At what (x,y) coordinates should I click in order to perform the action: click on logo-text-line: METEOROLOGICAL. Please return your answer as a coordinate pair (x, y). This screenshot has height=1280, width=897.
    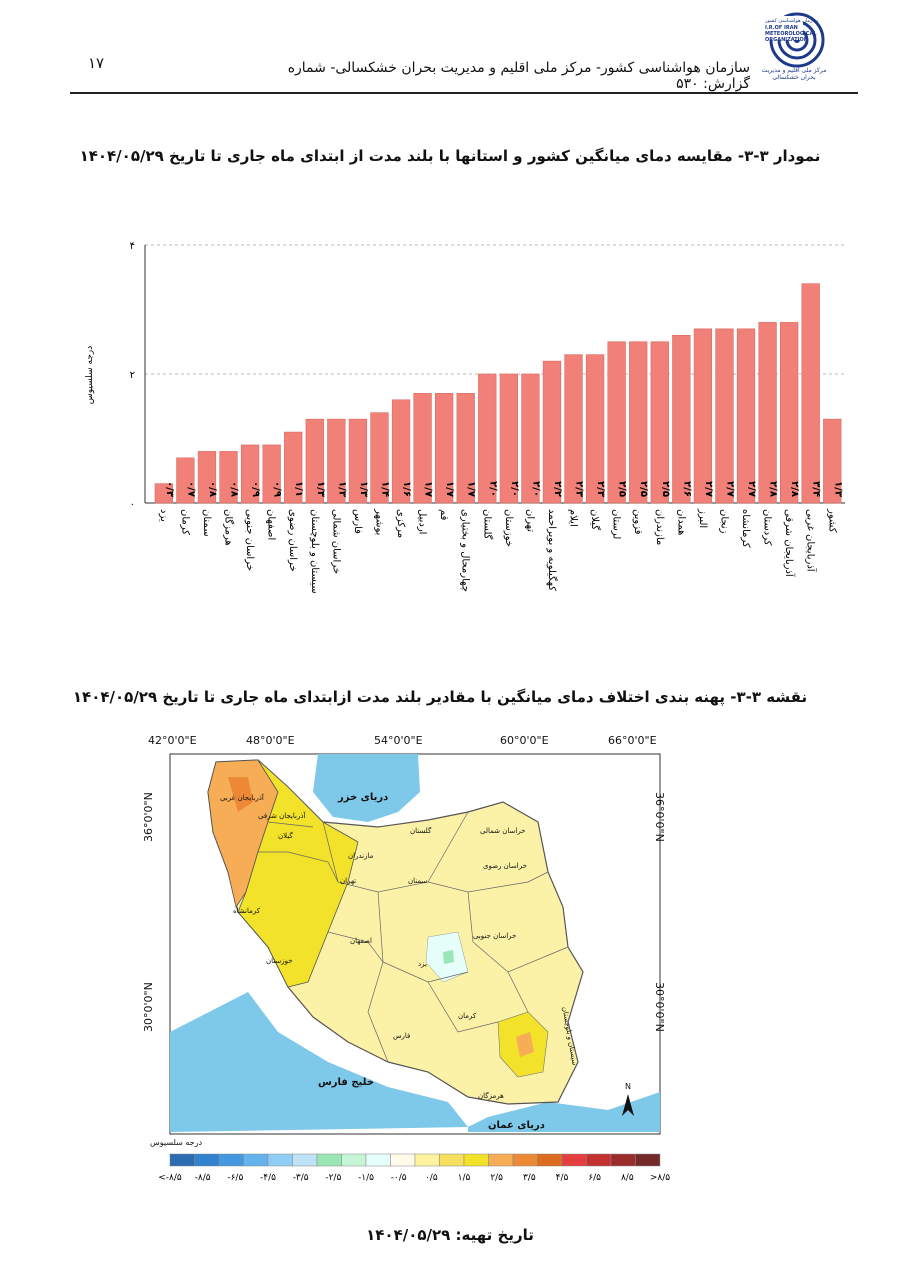
    Looking at the image, I should click on (791, 34).